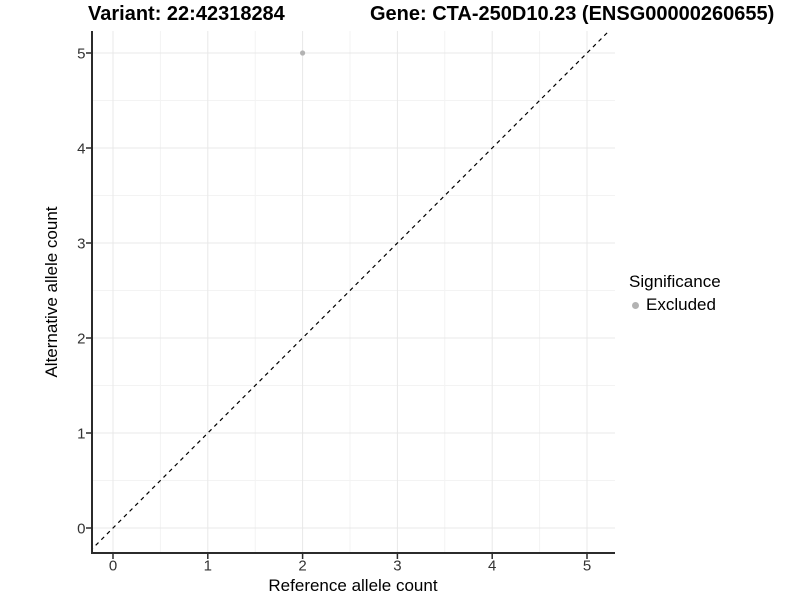 The height and width of the screenshot is (600, 800). I want to click on legend-item-excluded: Excluded, so click(676, 305).